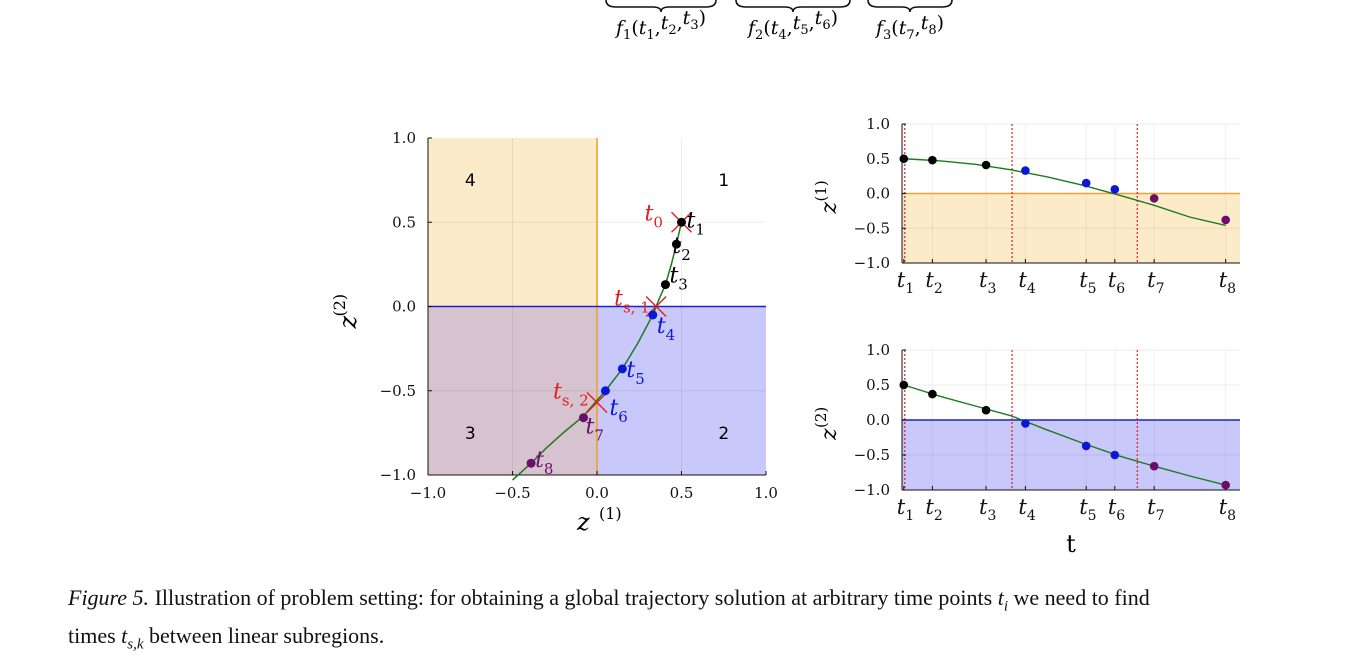 This screenshot has height=660, width=1363. I want to click on point-t2, so click(676, 244).